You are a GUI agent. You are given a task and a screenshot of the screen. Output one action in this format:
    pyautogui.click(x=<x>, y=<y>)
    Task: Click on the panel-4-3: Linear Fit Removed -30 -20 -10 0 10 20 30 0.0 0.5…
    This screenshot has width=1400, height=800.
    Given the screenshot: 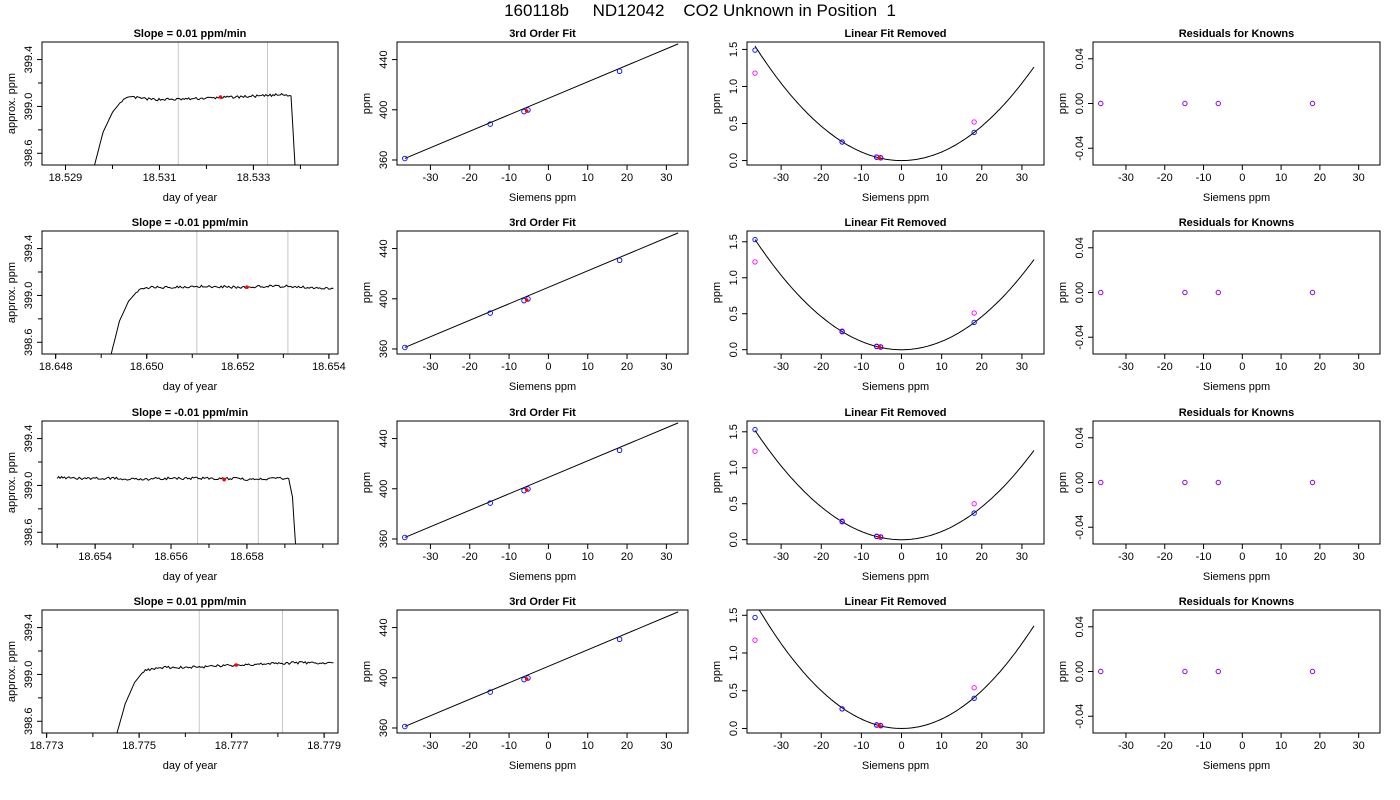 What is the action you would take?
    pyautogui.click(x=878, y=684)
    